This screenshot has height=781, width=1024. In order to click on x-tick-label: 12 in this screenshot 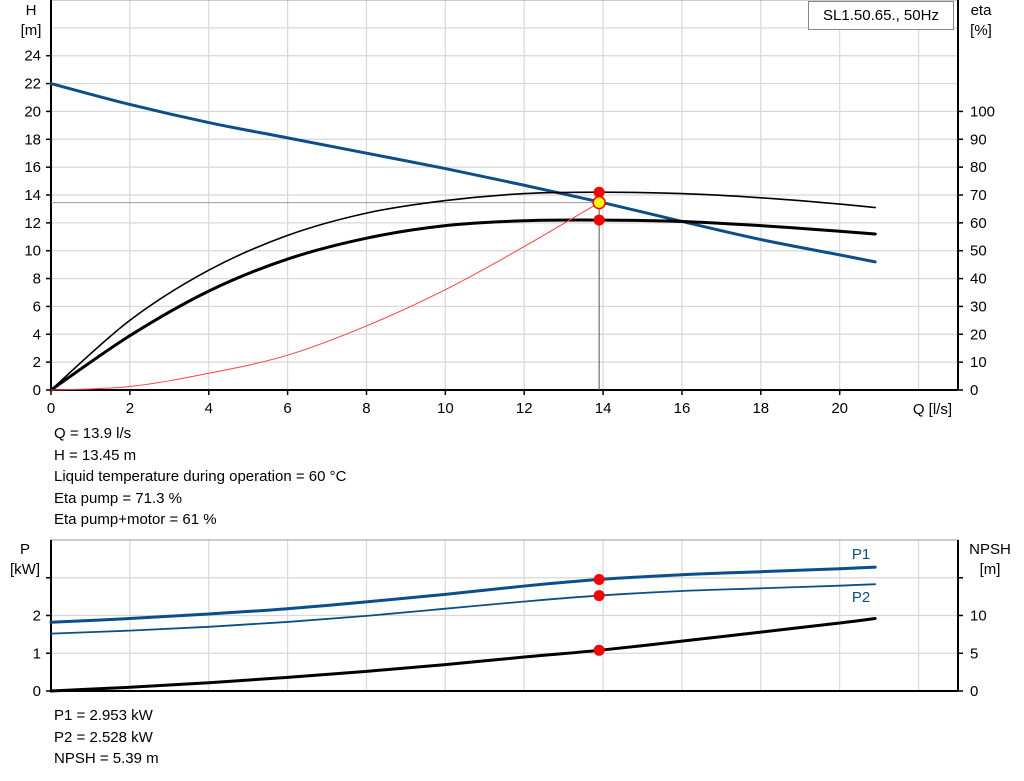, I will do `click(524, 408)`.